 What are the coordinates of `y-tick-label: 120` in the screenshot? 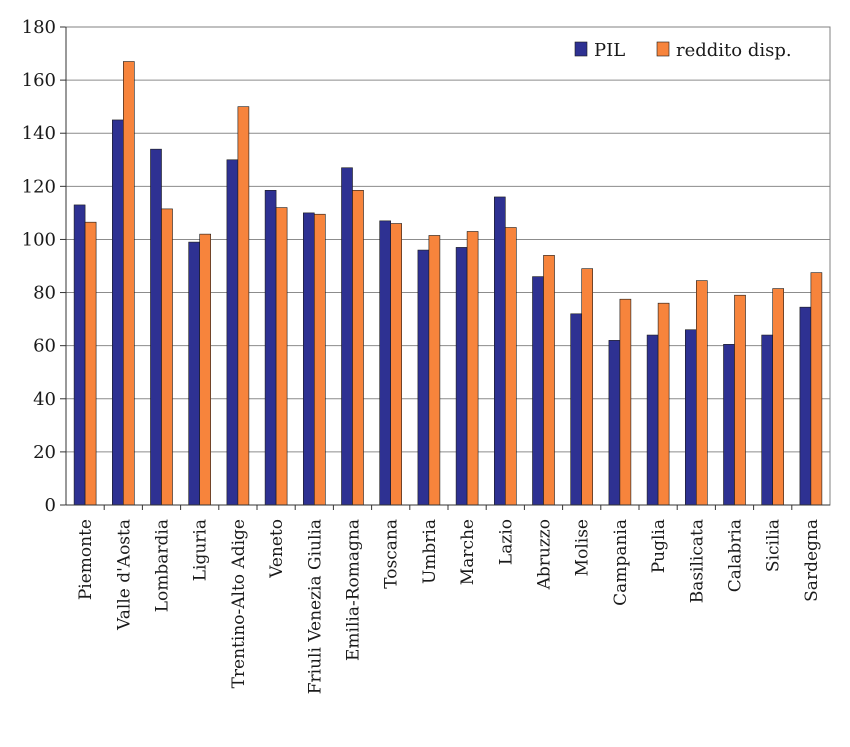 It's located at (39, 186).